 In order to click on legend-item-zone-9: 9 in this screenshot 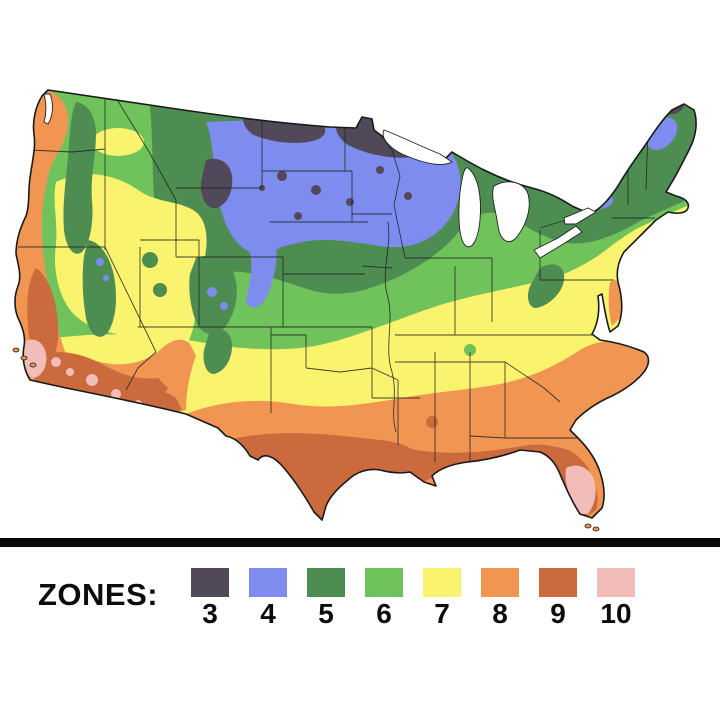, I will do `click(558, 598)`.